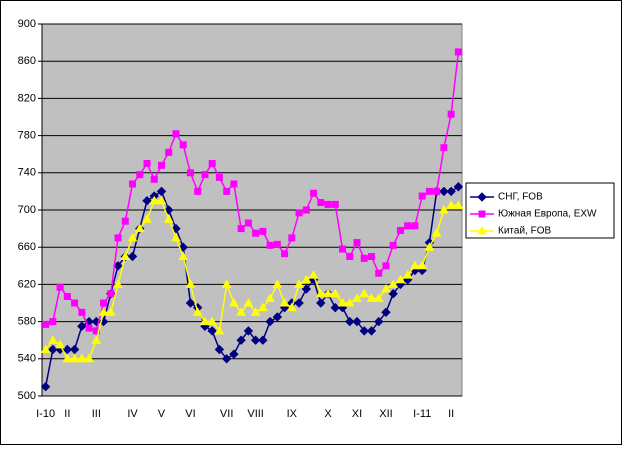 Image resolution: width=623 pixels, height=451 pixels. Describe the element at coordinates (357, 414) in the screenshot. I see `x-tick-label: XI` at that location.